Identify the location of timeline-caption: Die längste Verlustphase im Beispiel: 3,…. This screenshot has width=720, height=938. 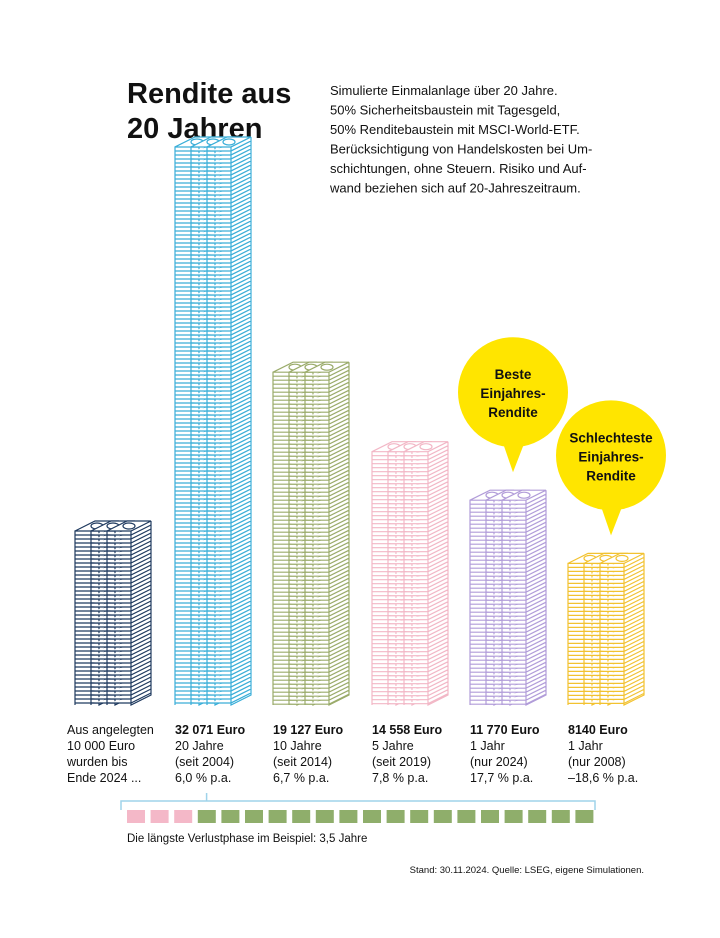
(247, 839).